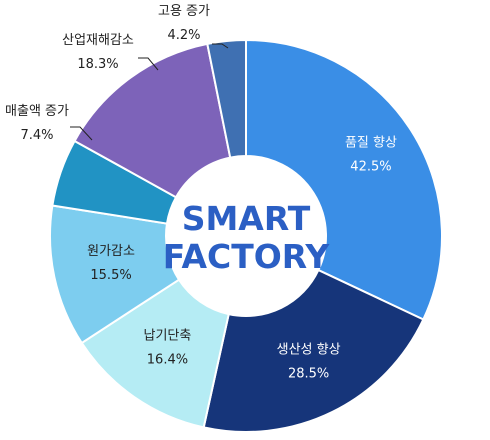  I want to click on slice-name-label-4: 매출액 증가, so click(37, 111).